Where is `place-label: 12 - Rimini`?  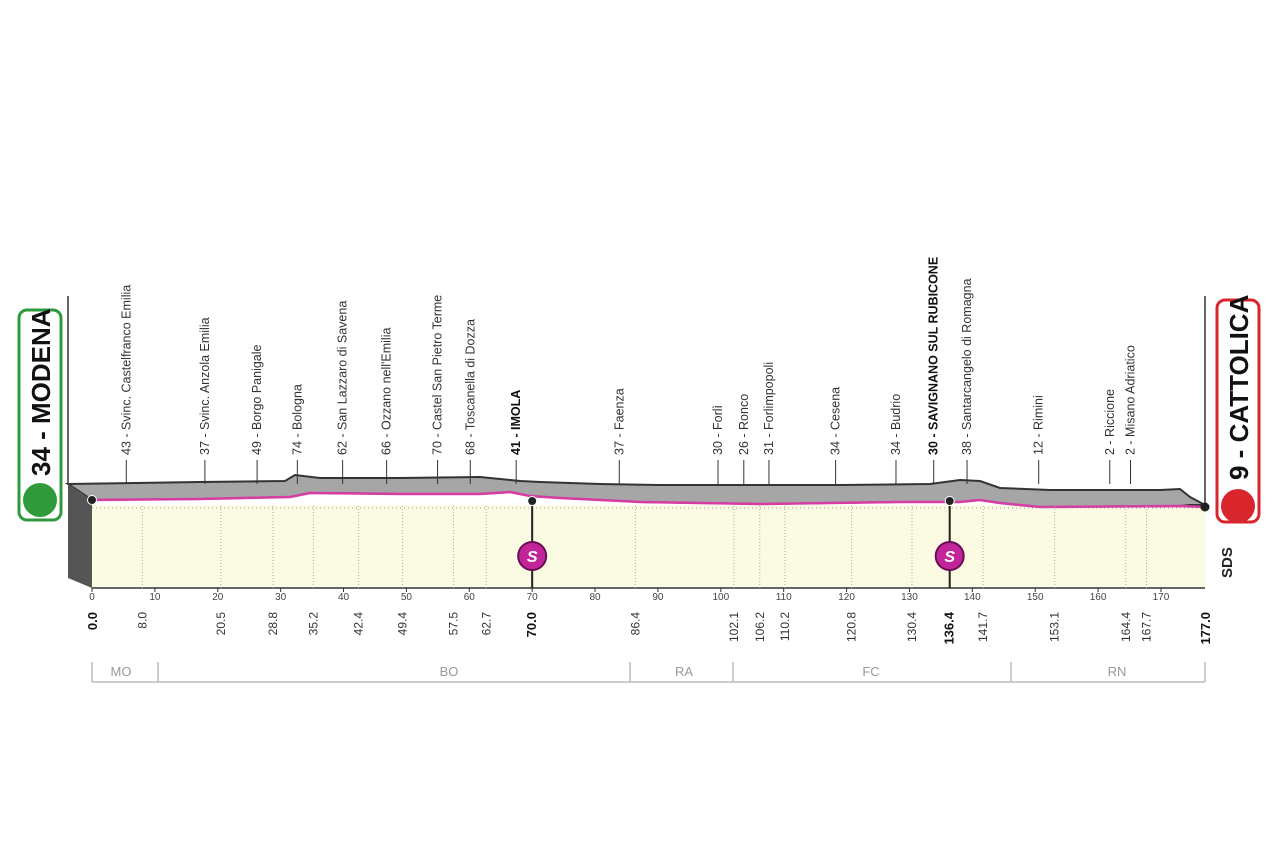
place-label: 12 - Rimini is located at coordinates (1039, 425).